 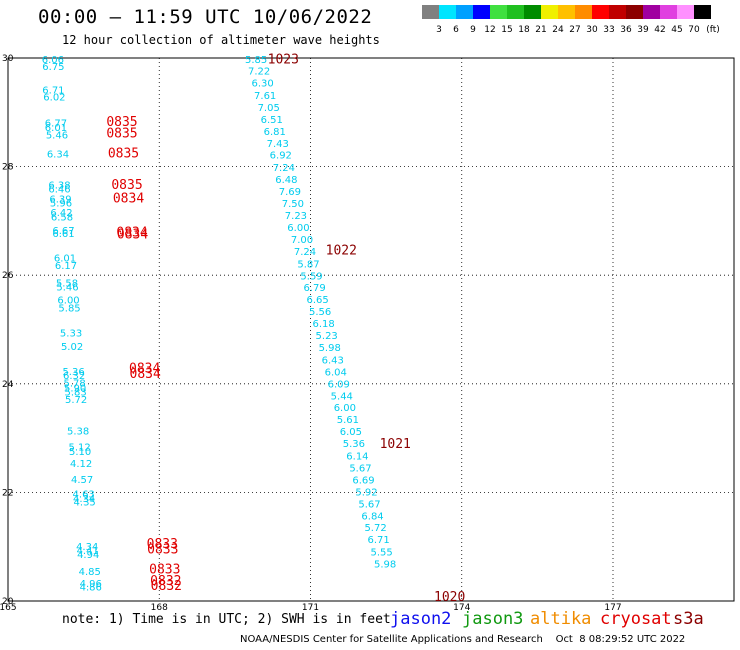 I want to click on swh-value: 7.00, so click(x=302, y=240).